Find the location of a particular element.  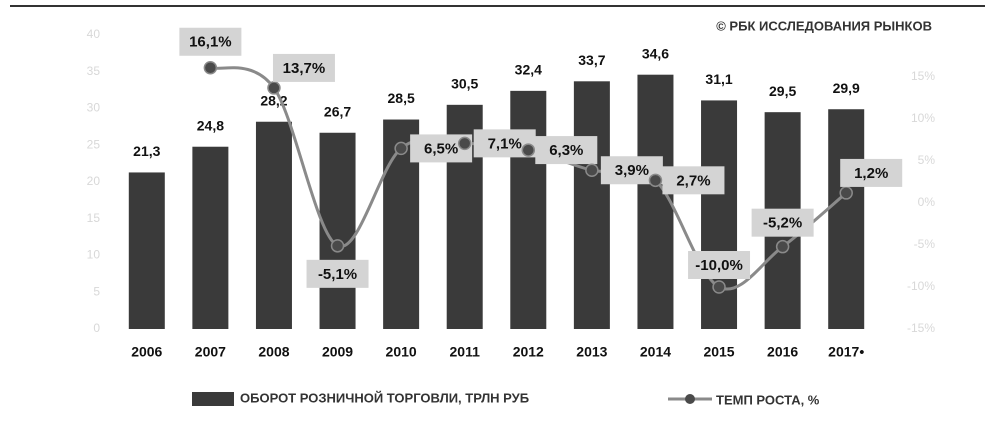

bar-value-label: 28,5 is located at coordinates (401, 98).